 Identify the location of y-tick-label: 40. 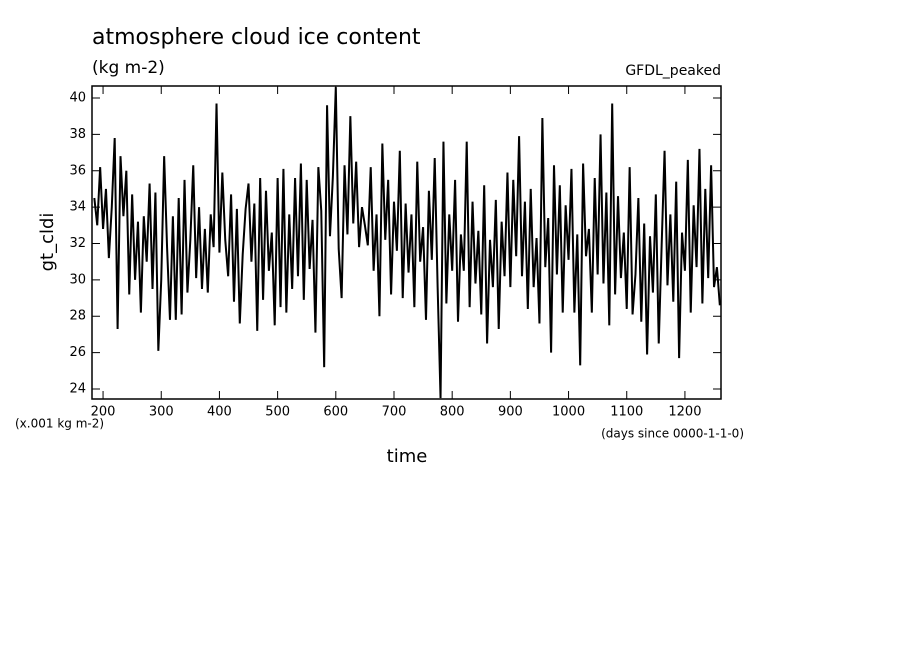
(77, 98).